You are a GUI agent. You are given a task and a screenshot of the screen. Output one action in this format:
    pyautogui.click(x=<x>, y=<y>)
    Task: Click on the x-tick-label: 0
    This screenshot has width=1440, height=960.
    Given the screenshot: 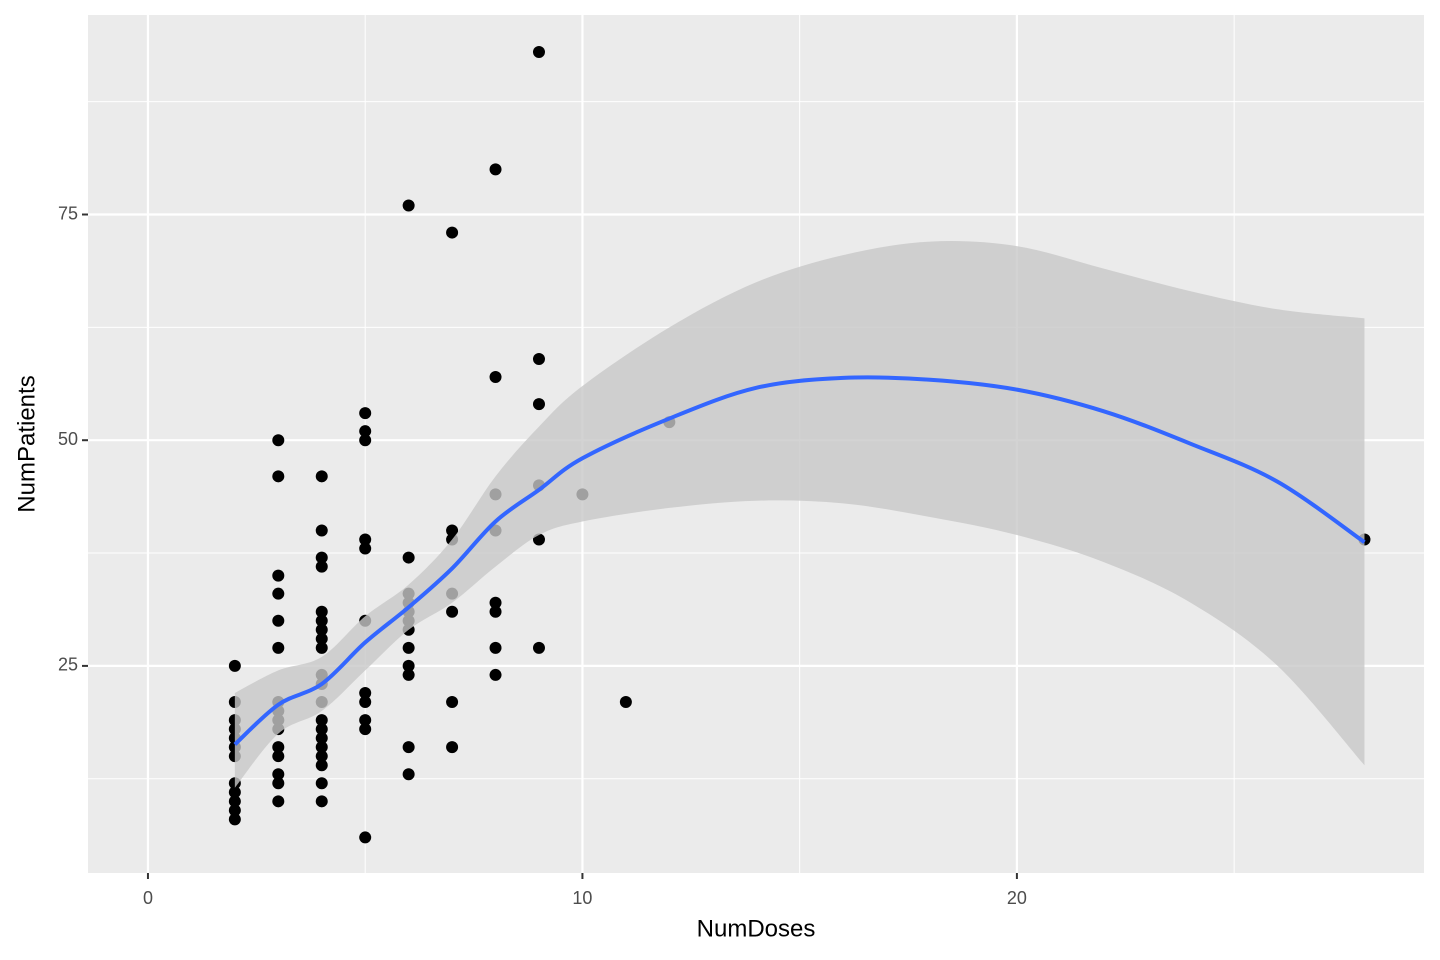 What is the action you would take?
    pyautogui.click(x=148, y=898)
    